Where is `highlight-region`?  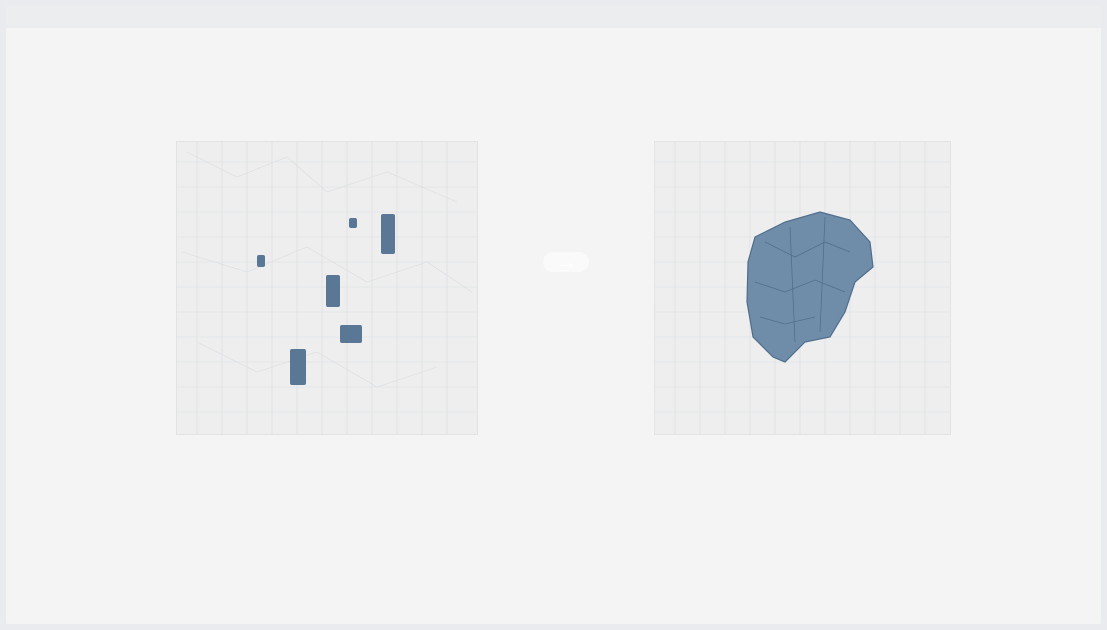
highlight-region is located at coordinates (810, 287).